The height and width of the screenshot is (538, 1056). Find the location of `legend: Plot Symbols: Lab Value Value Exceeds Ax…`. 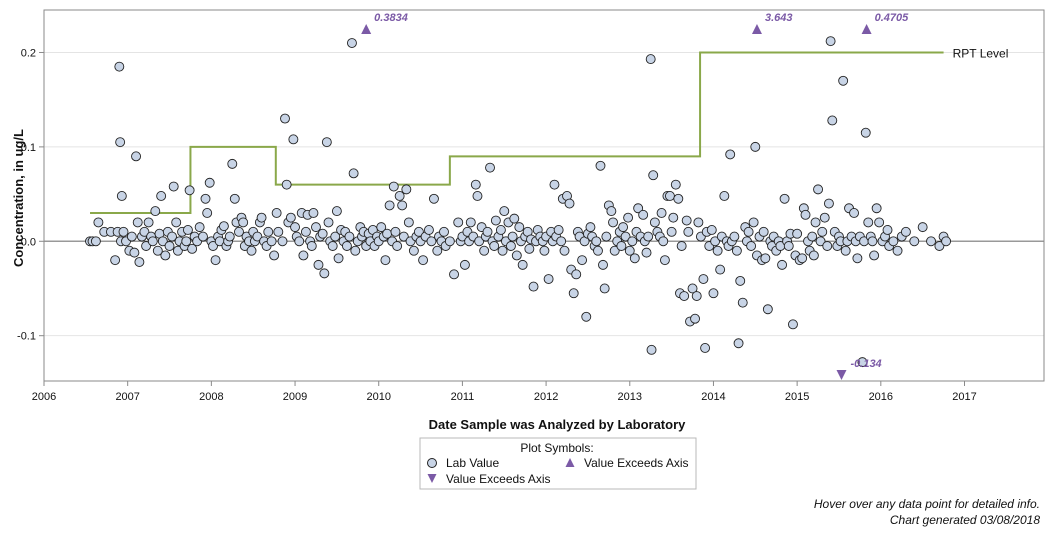

legend: Plot Symbols: Lab Value Value Exceeds Ax… is located at coordinates (558, 463).